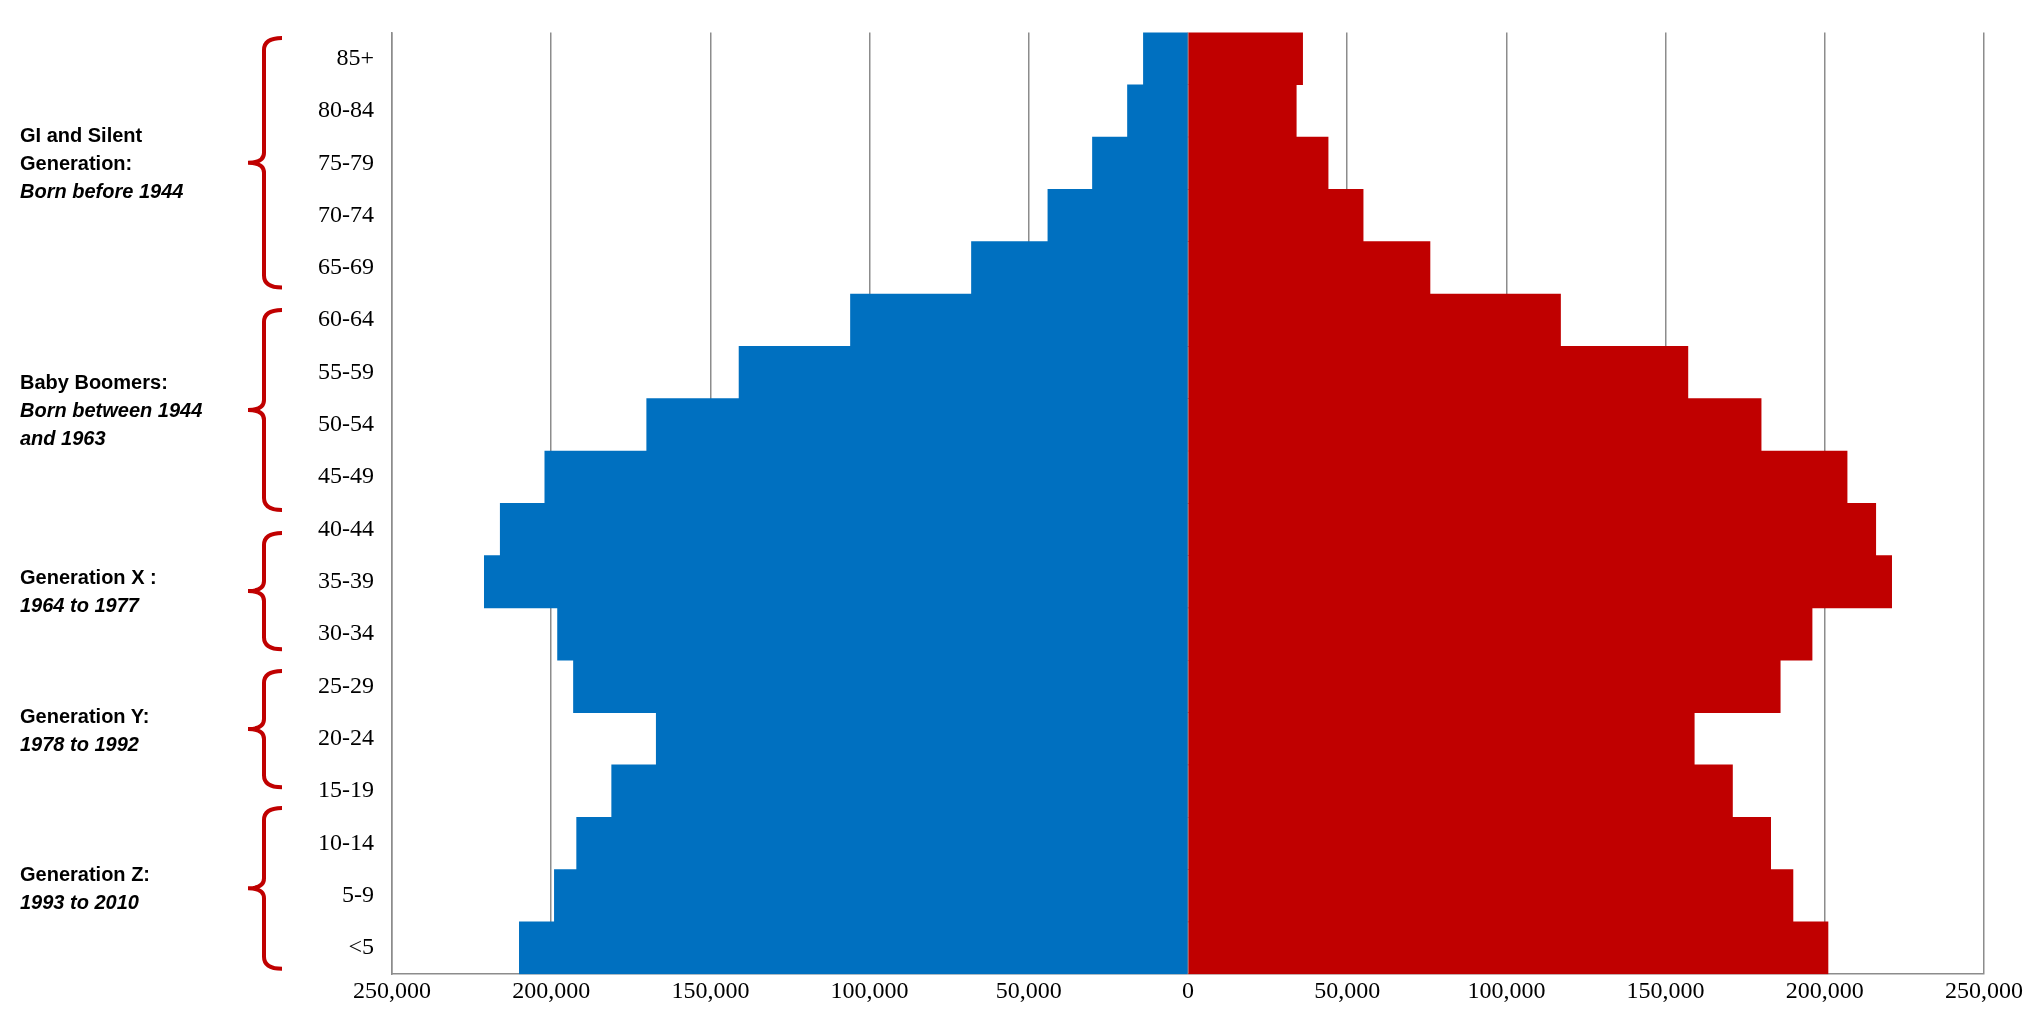  Describe the element at coordinates (102, 164) in the screenshot. I see `text: GI and Silent Generation: Born before 1944` at that location.